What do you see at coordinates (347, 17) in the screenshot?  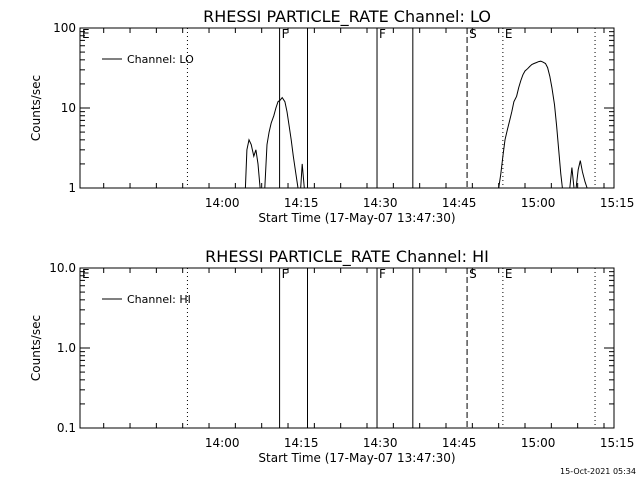 I see `chart-title: RHESSI PARTICLE_RATE Channel: LO` at bounding box center [347, 17].